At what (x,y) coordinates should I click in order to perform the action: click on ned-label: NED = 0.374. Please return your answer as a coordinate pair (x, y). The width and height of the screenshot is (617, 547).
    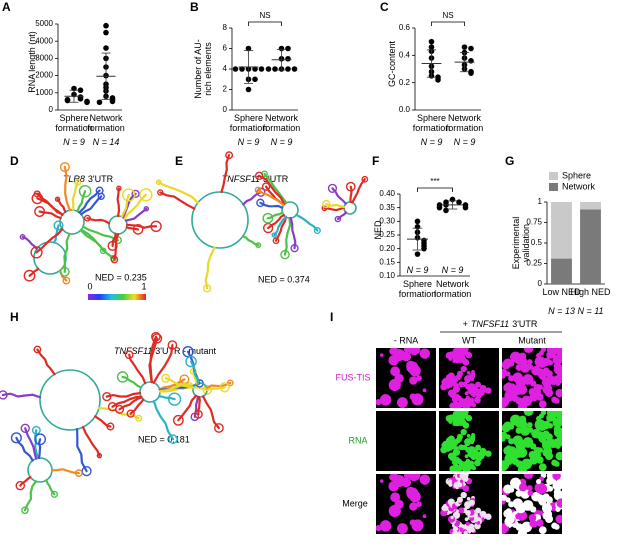
    Looking at the image, I should click on (284, 279).